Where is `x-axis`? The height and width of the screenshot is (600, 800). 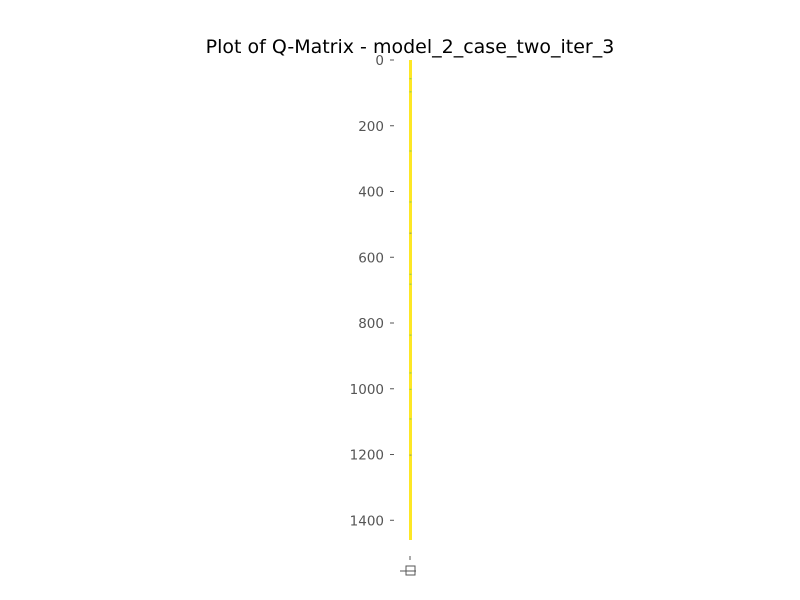
x-axis is located at coordinates (408, 566).